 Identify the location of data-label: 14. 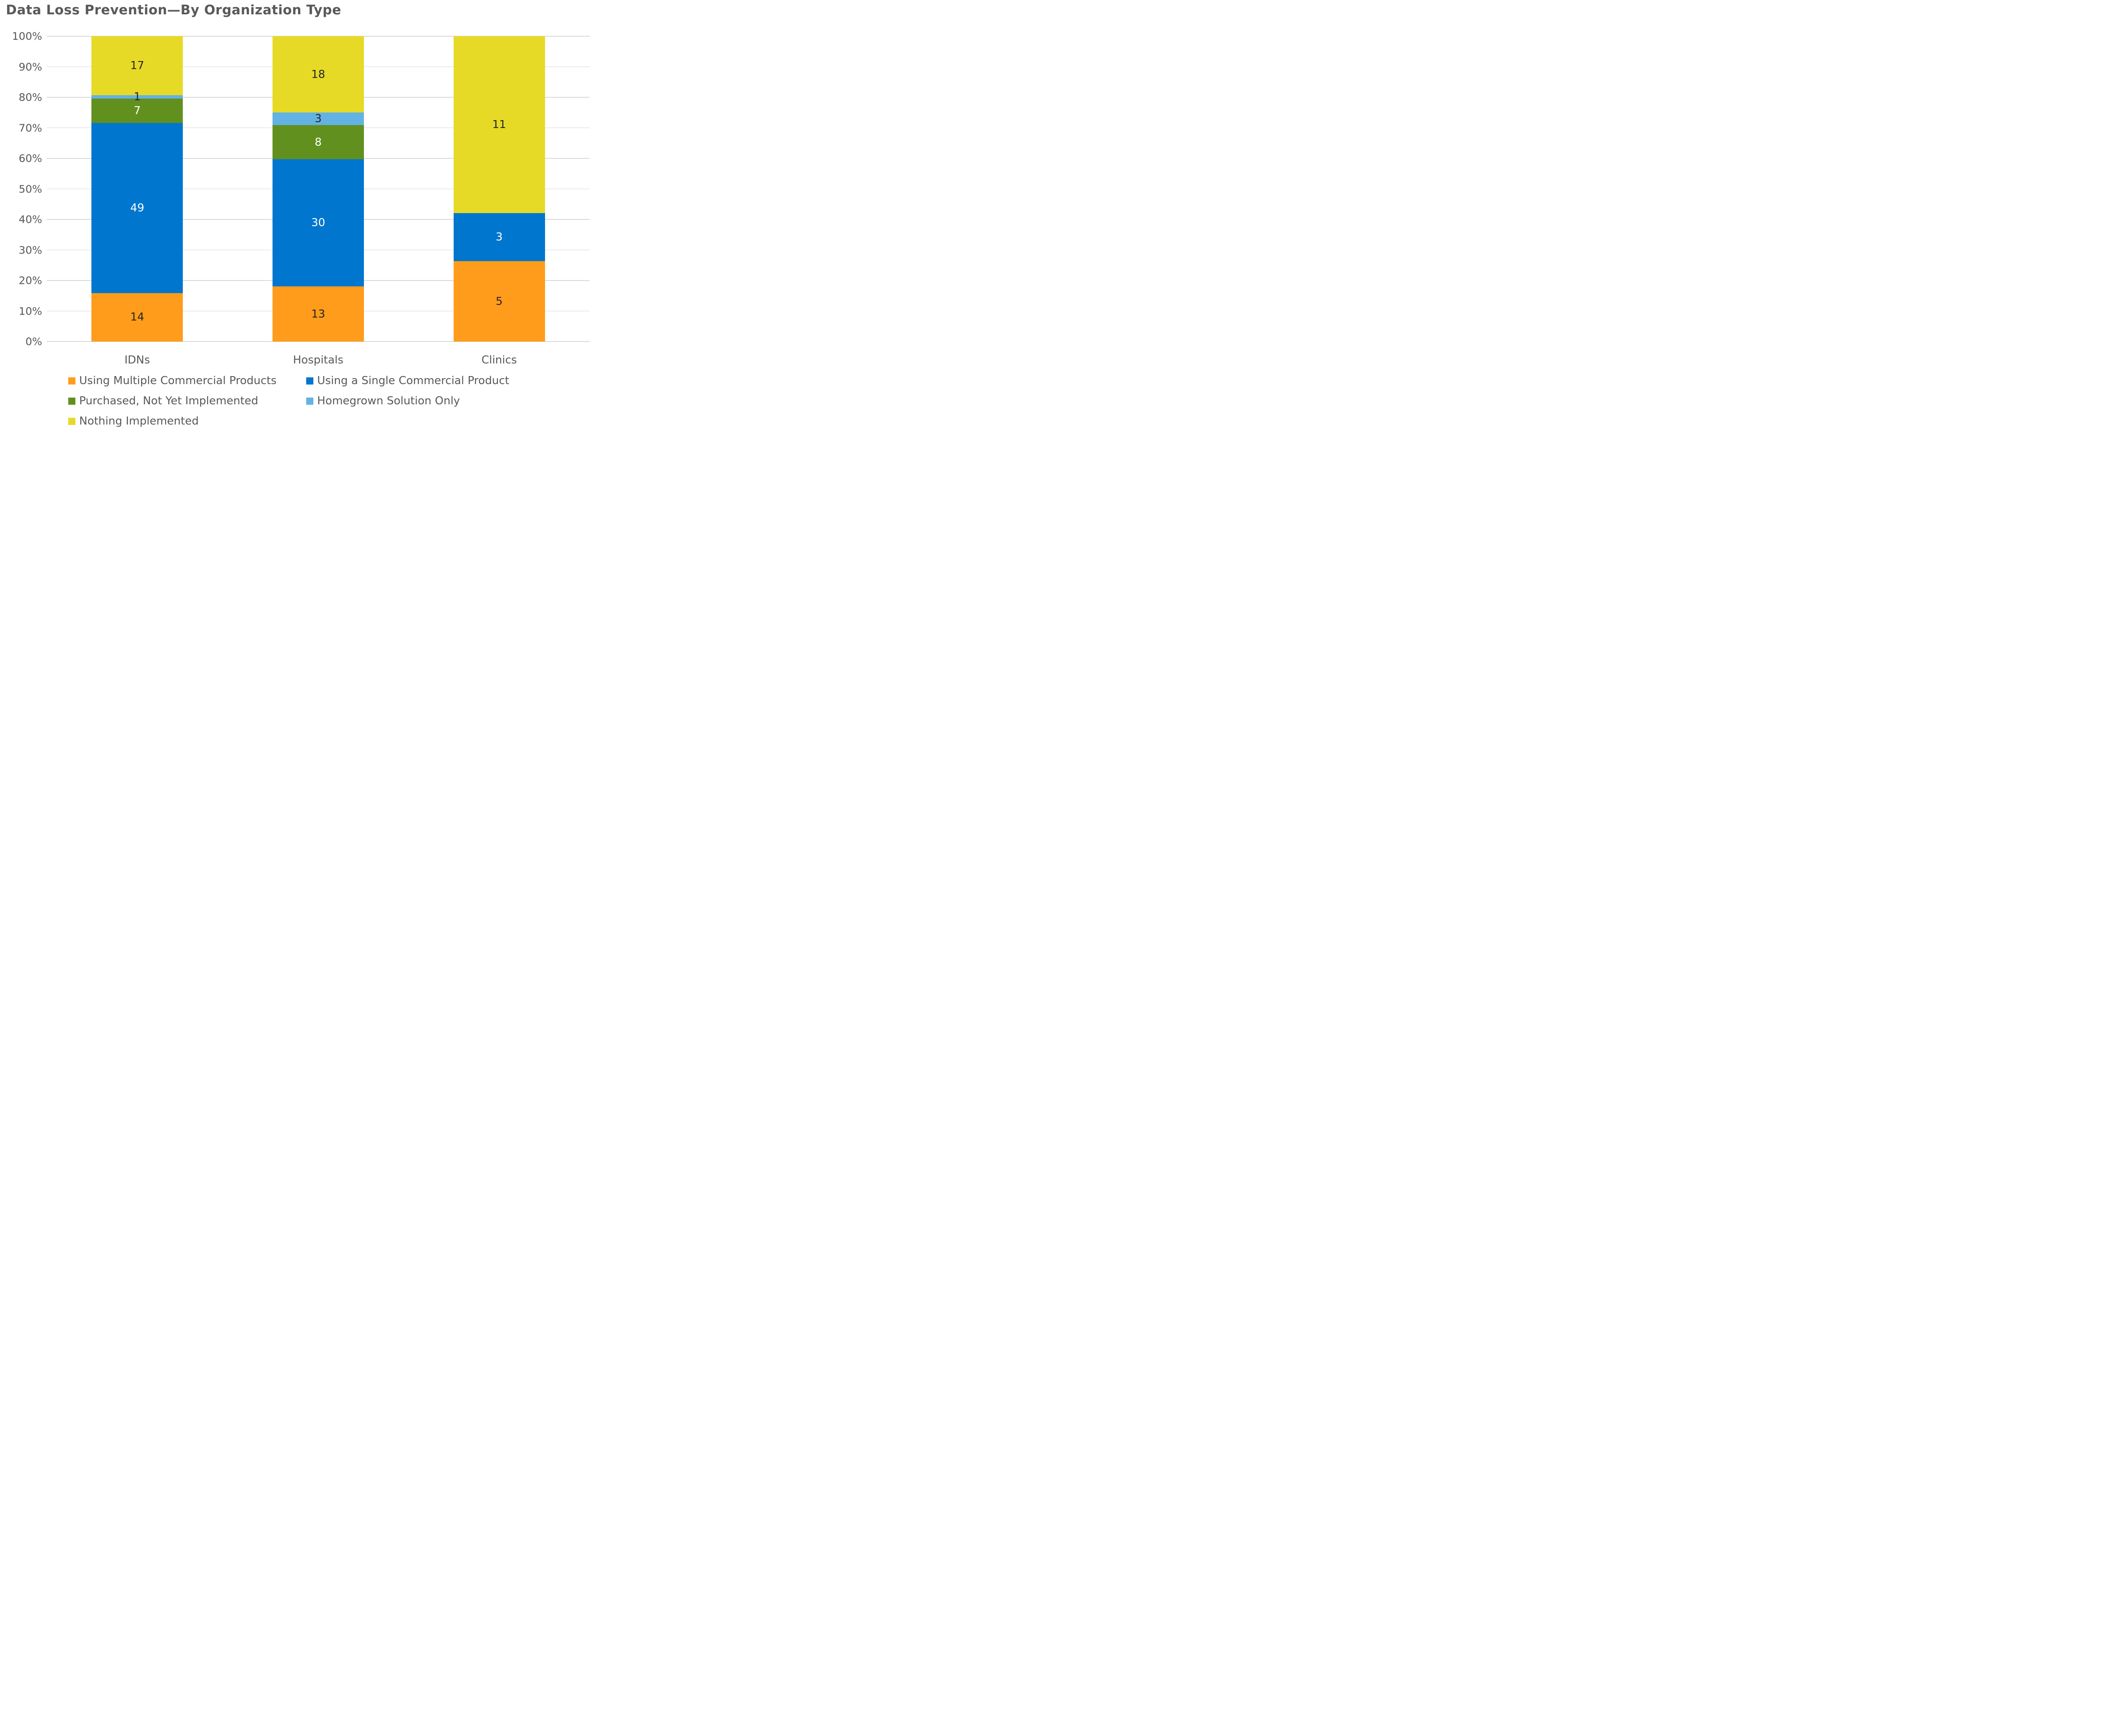
(137, 317).